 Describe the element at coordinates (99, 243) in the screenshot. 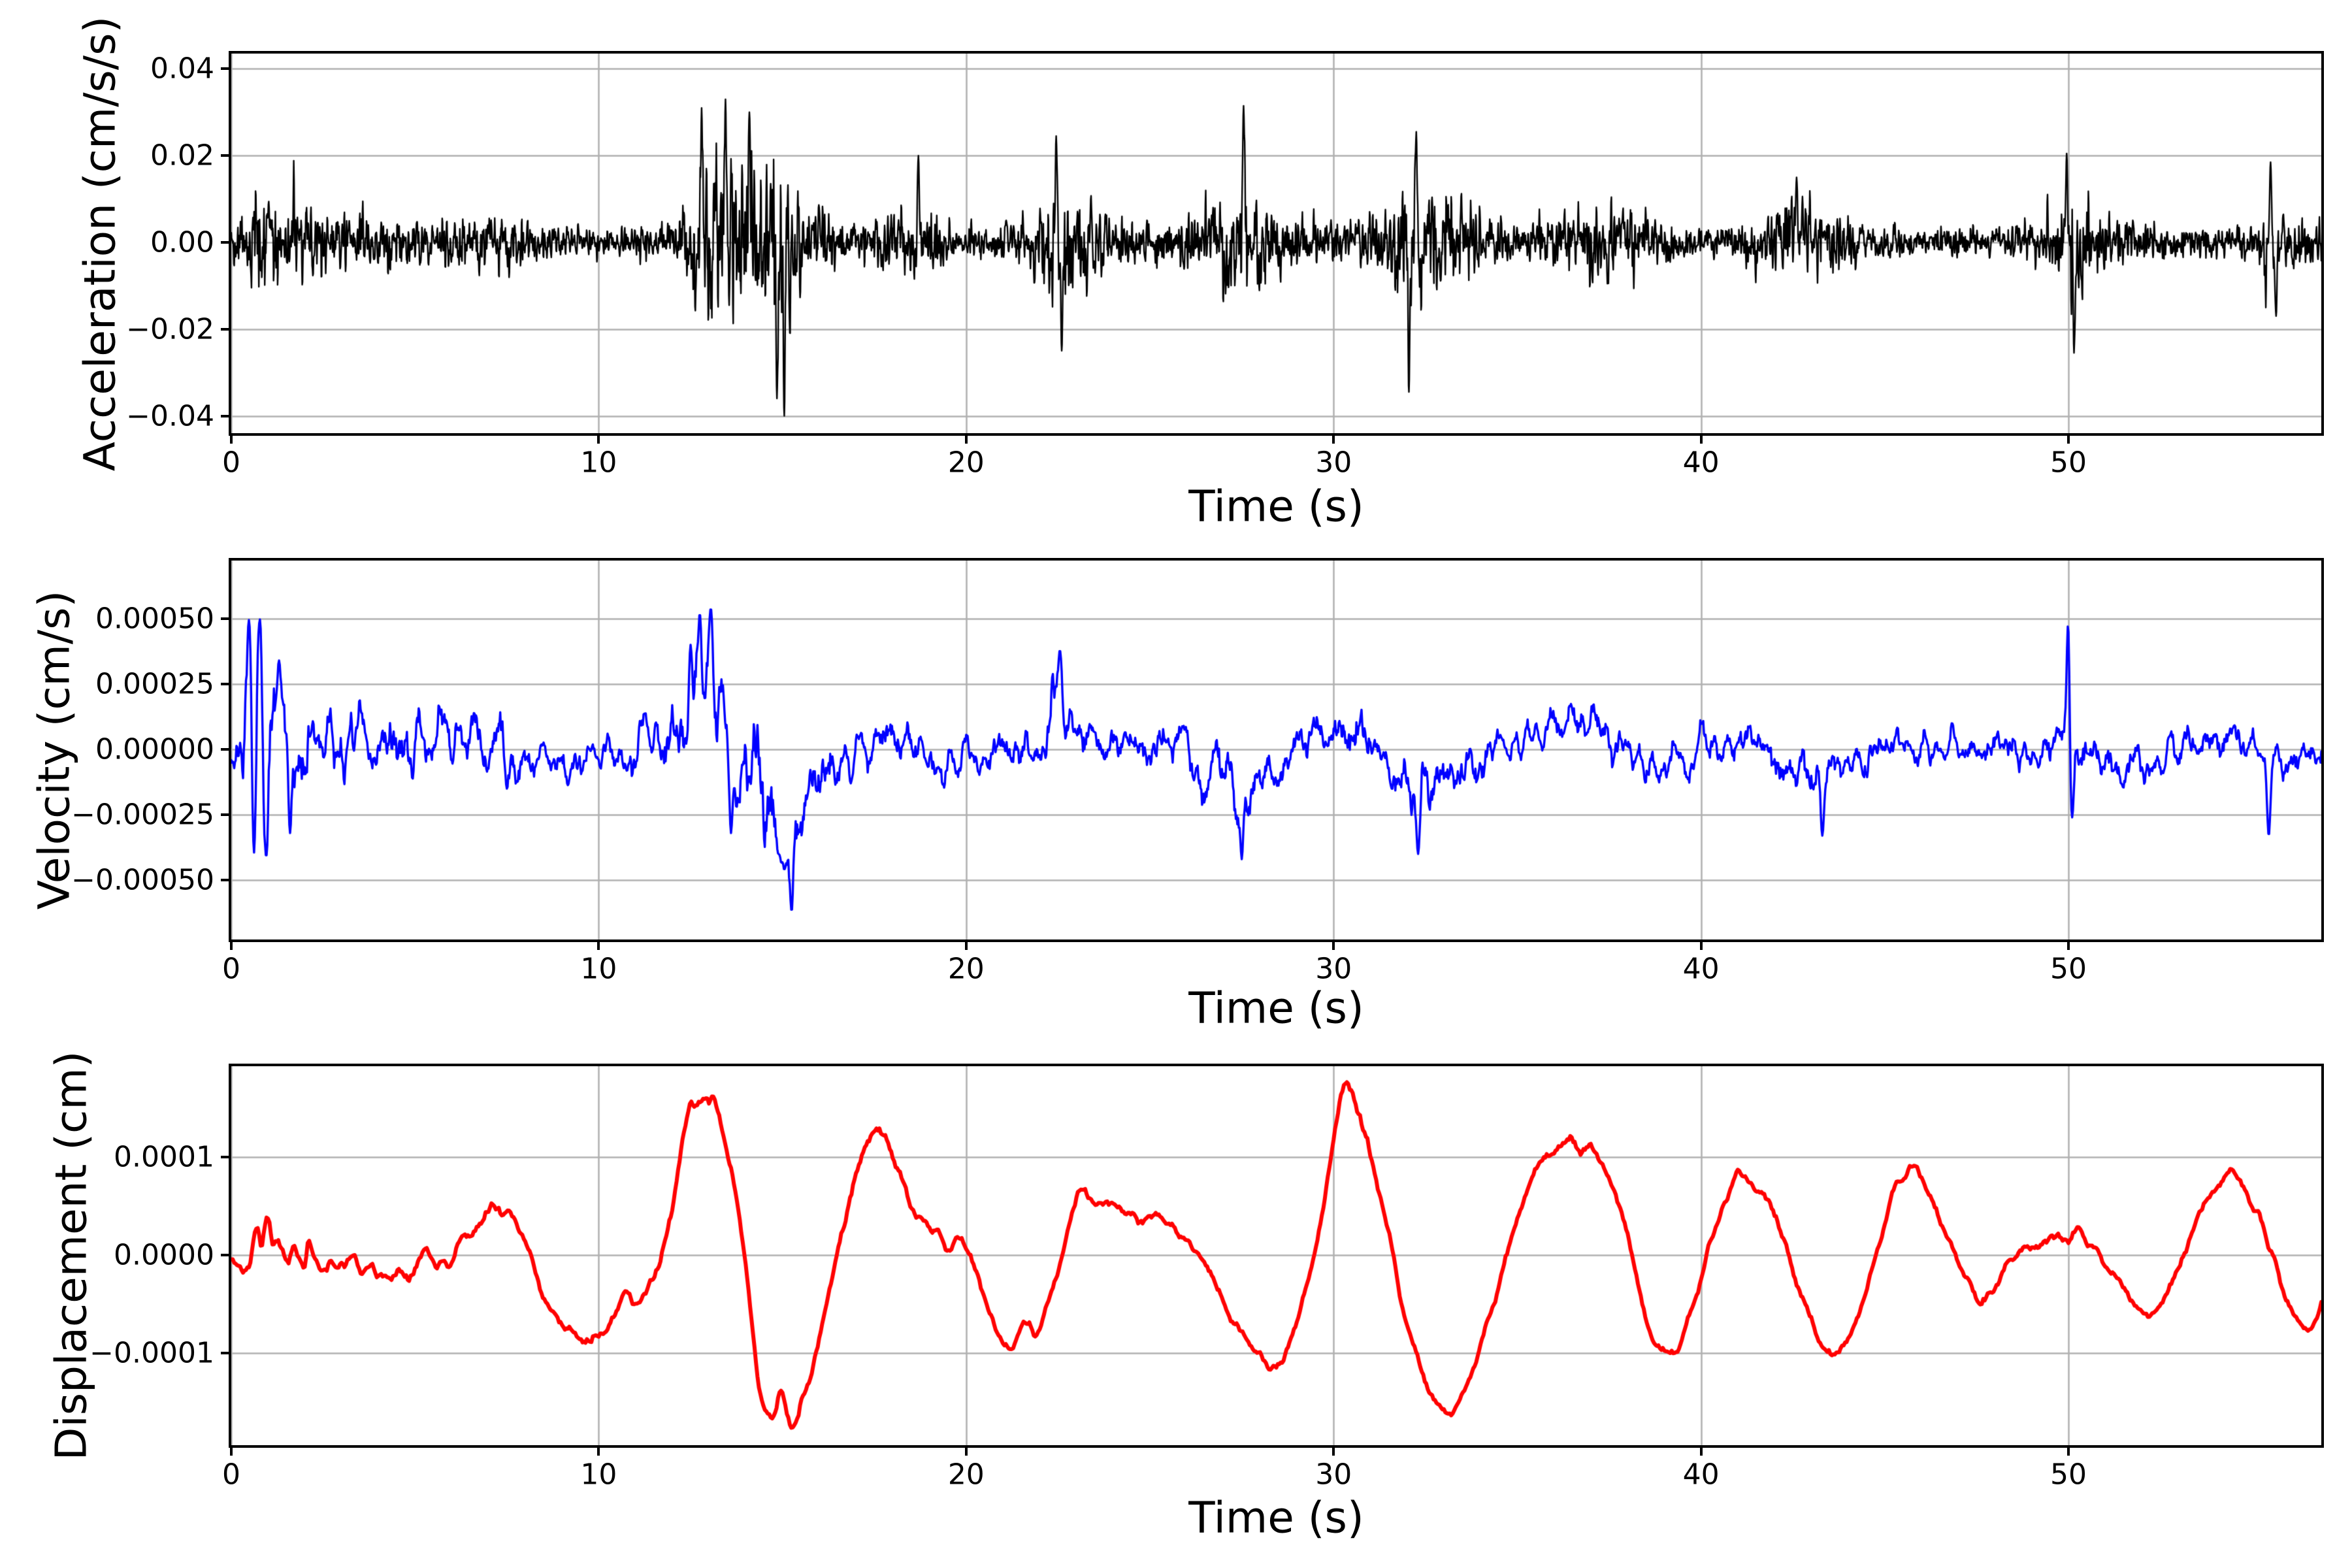

I see `acceleration-y-axis-label: Acceleration (cm/s/s)` at that location.